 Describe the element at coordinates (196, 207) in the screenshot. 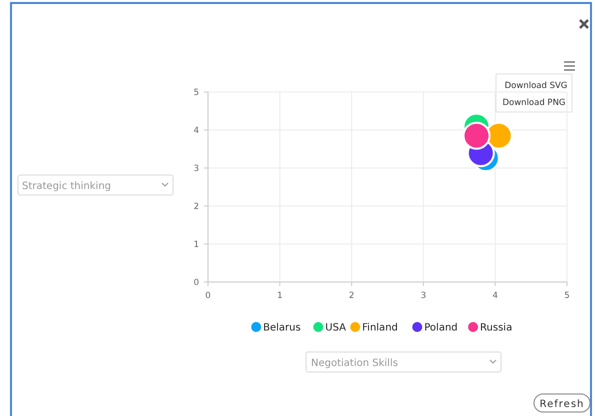

I see `y-tick-label: 2` at that location.